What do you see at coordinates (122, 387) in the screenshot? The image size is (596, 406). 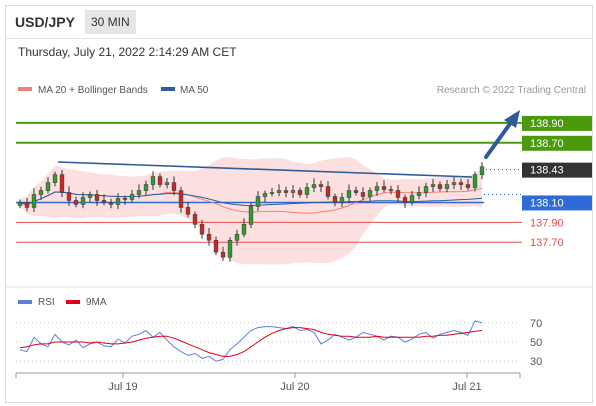 I see `x-tick-label: Jul 19` at bounding box center [122, 387].